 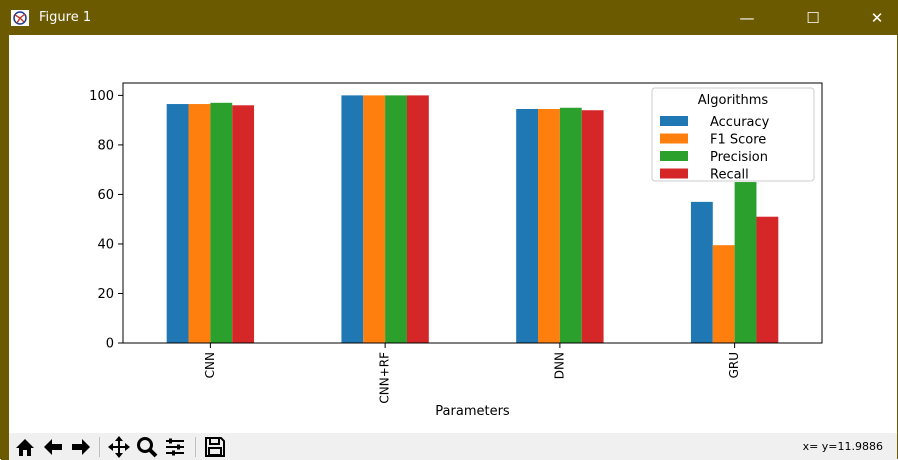 What do you see at coordinates (449, 18) in the screenshot?
I see `title-bar: Figure 1 — ☐ ✕` at bounding box center [449, 18].